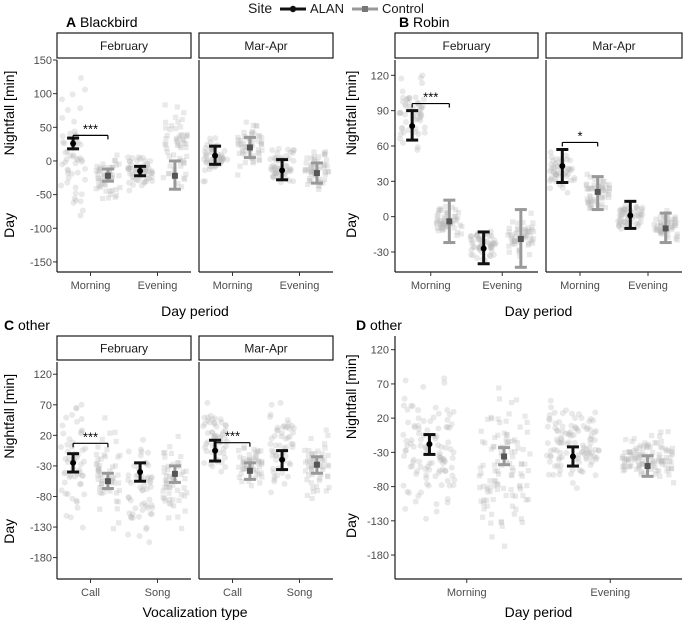 This screenshot has height=623, width=685. Describe the element at coordinates (361, 325) in the screenshot. I see `panel-letter: D` at that location.